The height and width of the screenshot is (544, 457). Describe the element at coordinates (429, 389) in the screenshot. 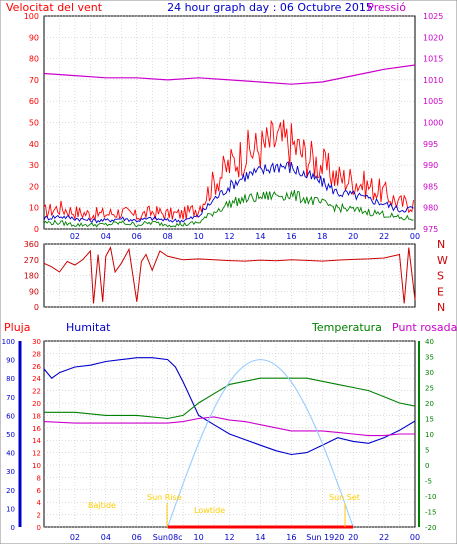

I see `temperature-tick-label: 25` at that location.